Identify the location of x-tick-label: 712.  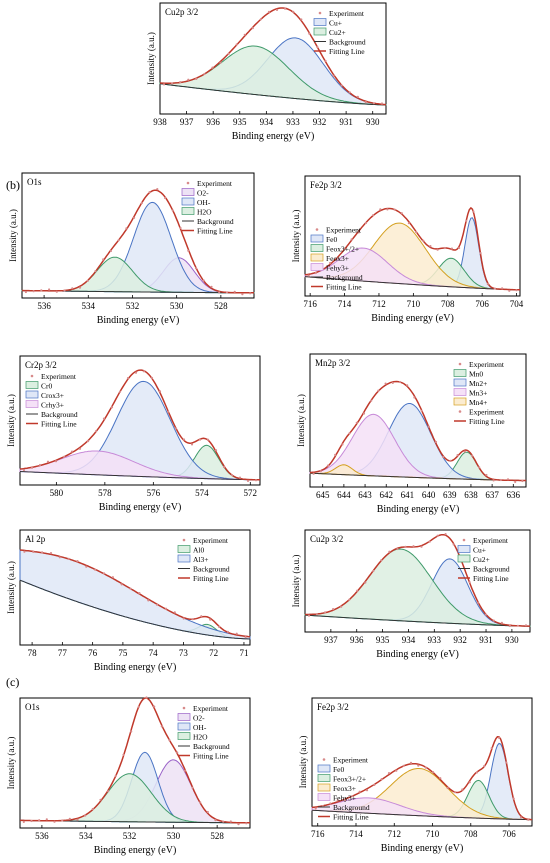
(395, 834).